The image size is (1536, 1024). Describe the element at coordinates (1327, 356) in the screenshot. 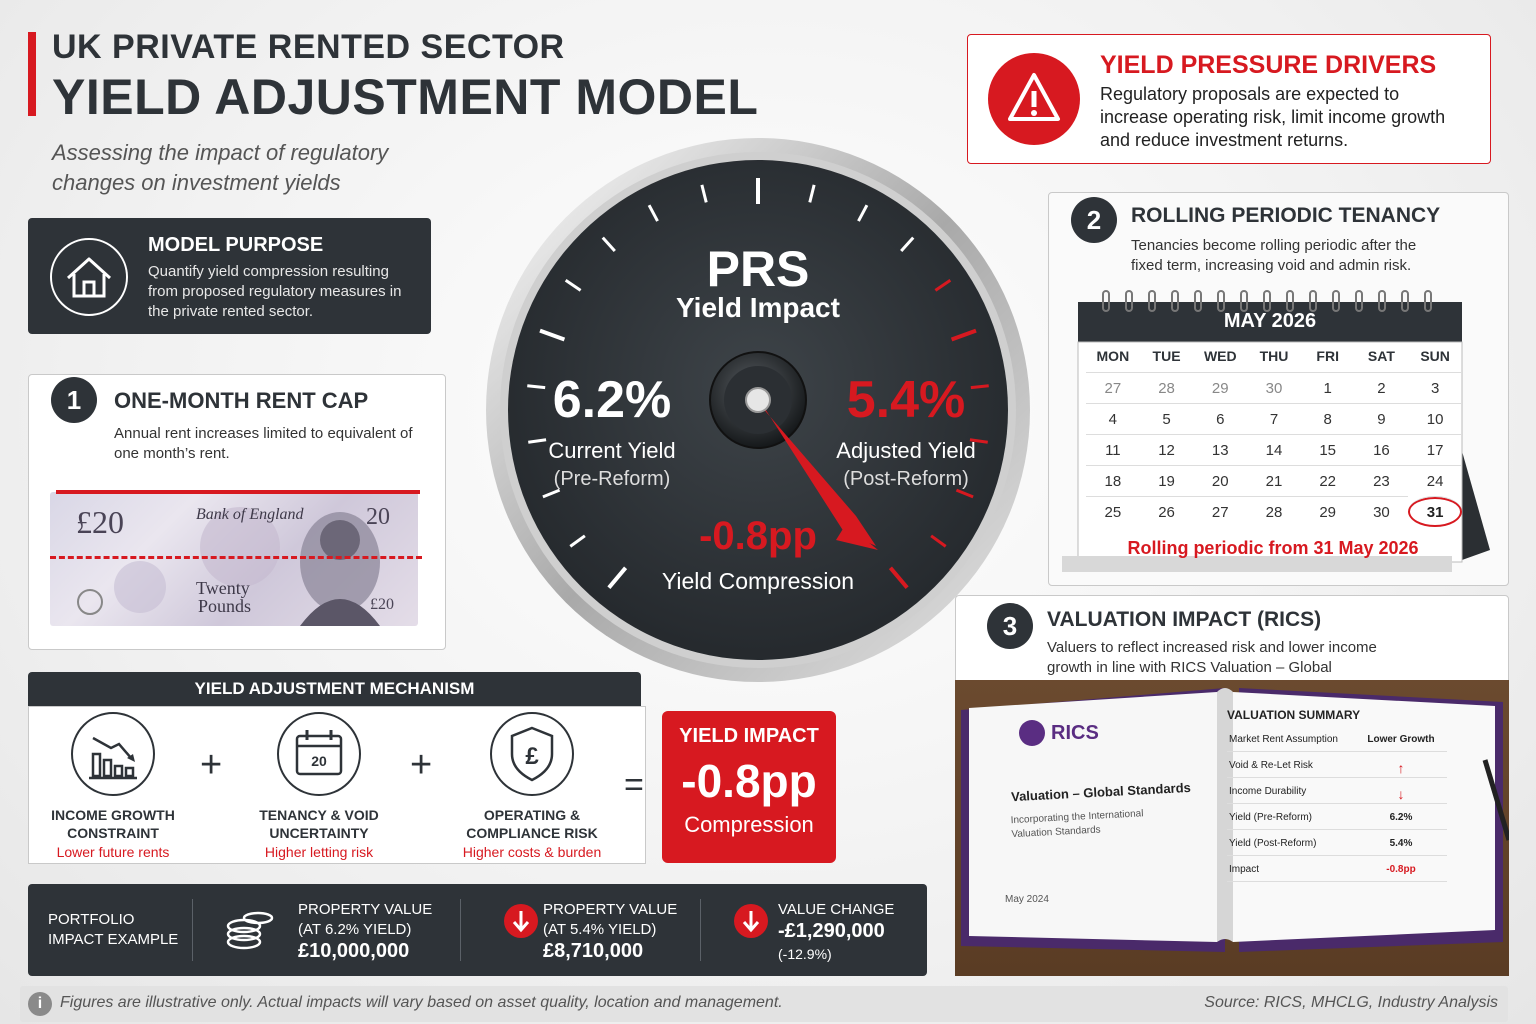

I see `calendar-day-header: FRI` at that location.